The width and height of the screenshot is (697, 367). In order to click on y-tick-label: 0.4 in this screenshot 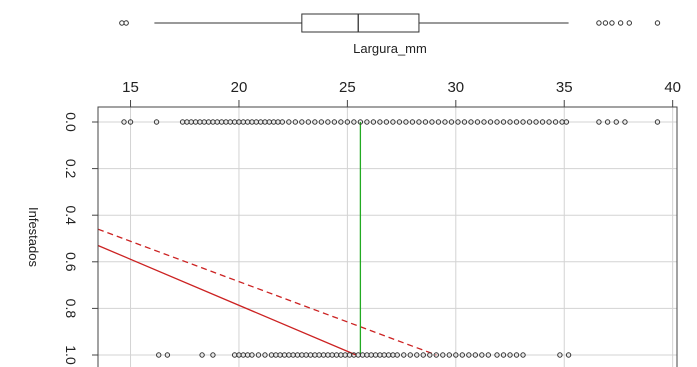, I will do `click(71, 215)`.